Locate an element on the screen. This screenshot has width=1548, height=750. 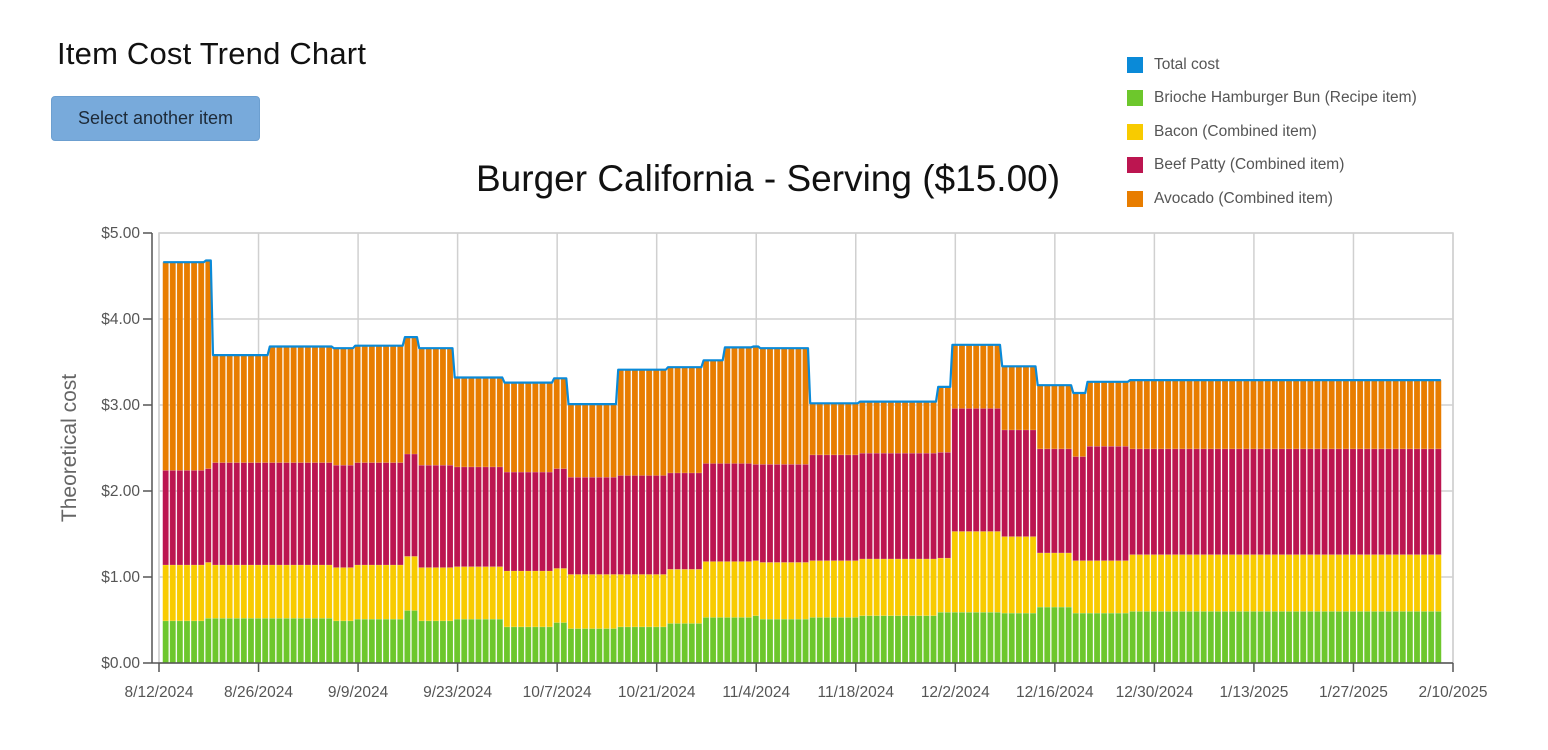
legend-item-avocado: Avocado (Combined item) is located at coordinates (1272, 199).